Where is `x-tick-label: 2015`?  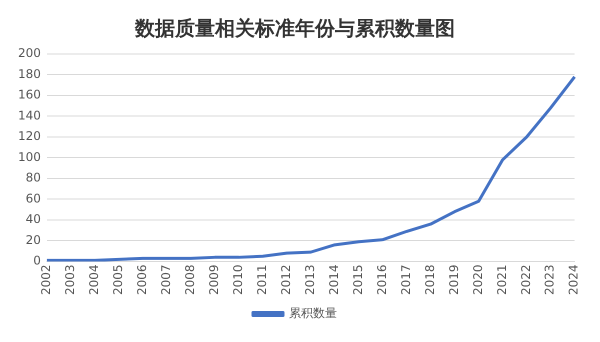
x-tick-label: 2015 is located at coordinates (357, 280).